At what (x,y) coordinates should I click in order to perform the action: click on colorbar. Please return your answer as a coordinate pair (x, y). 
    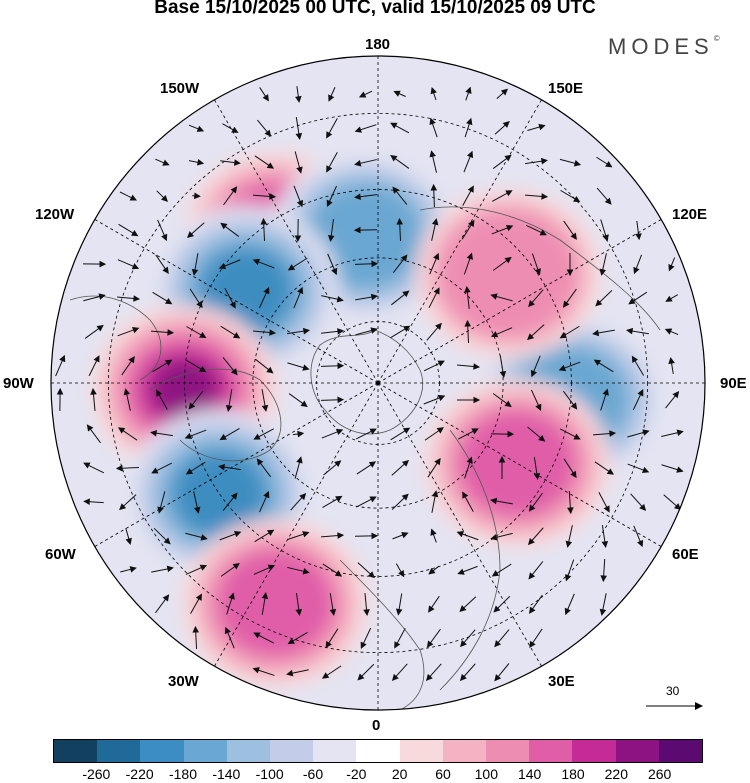
    Looking at the image, I should click on (378, 751).